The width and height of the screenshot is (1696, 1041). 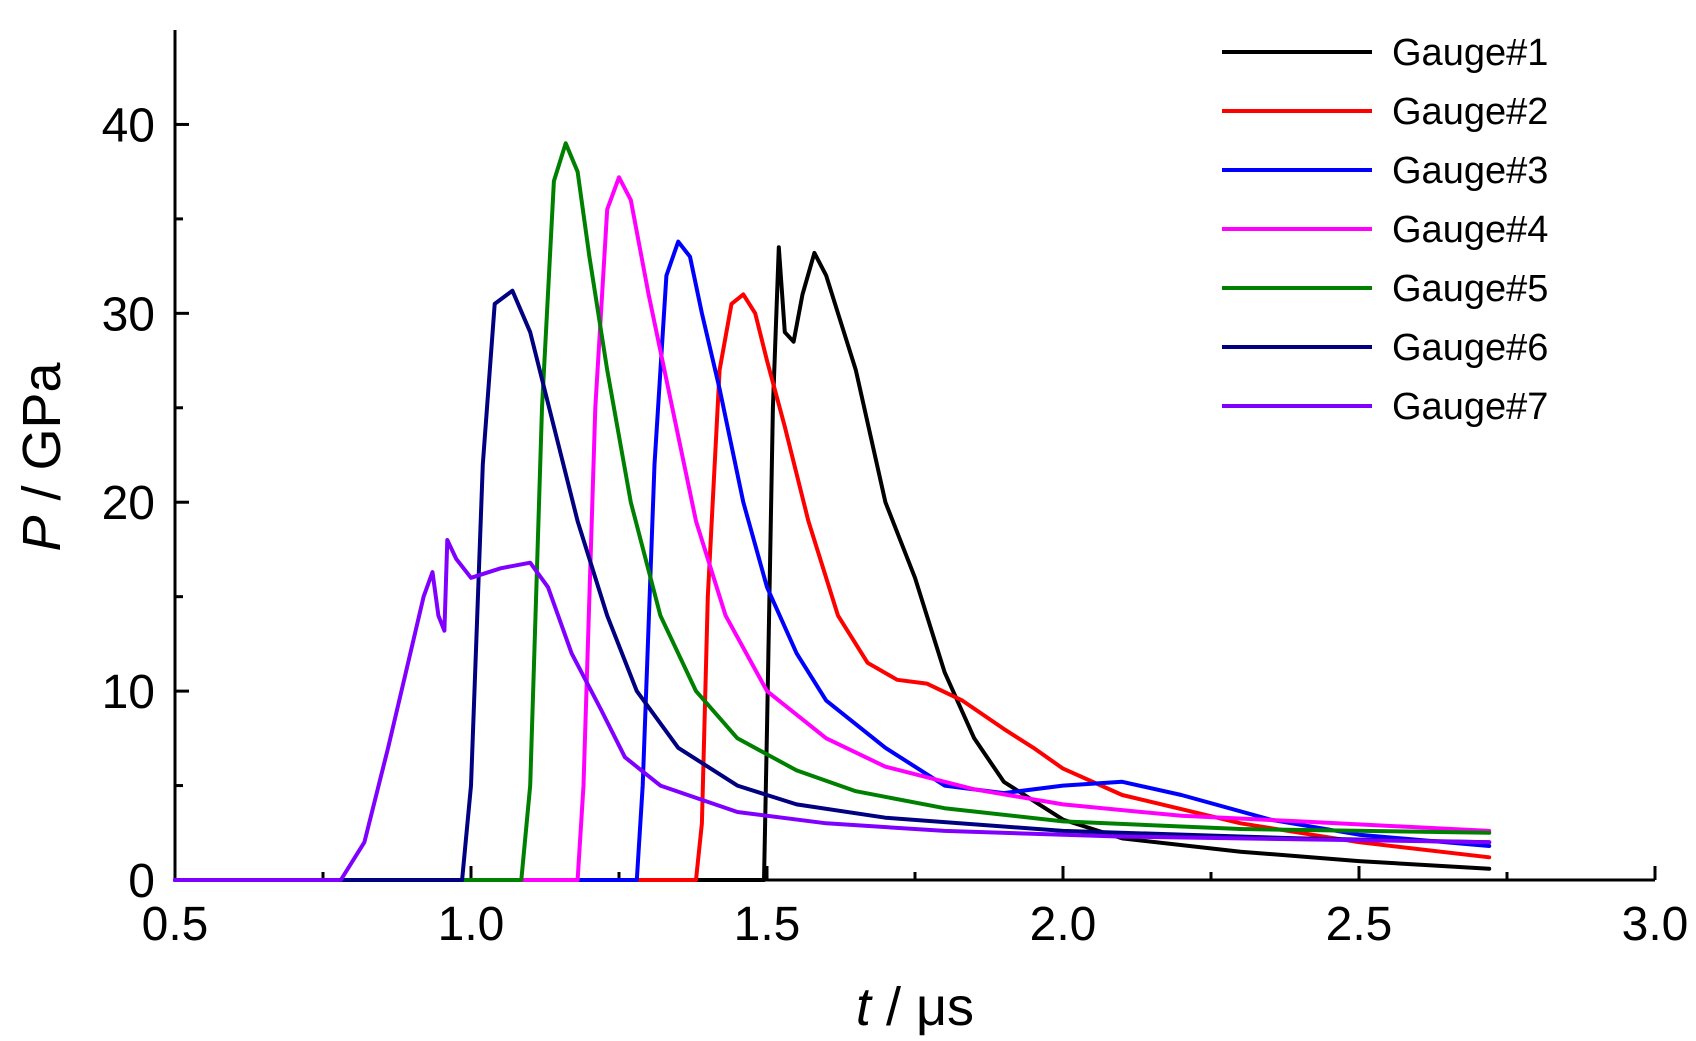 I want to click on y-axis-variable: P, so click(x=42, y=534).